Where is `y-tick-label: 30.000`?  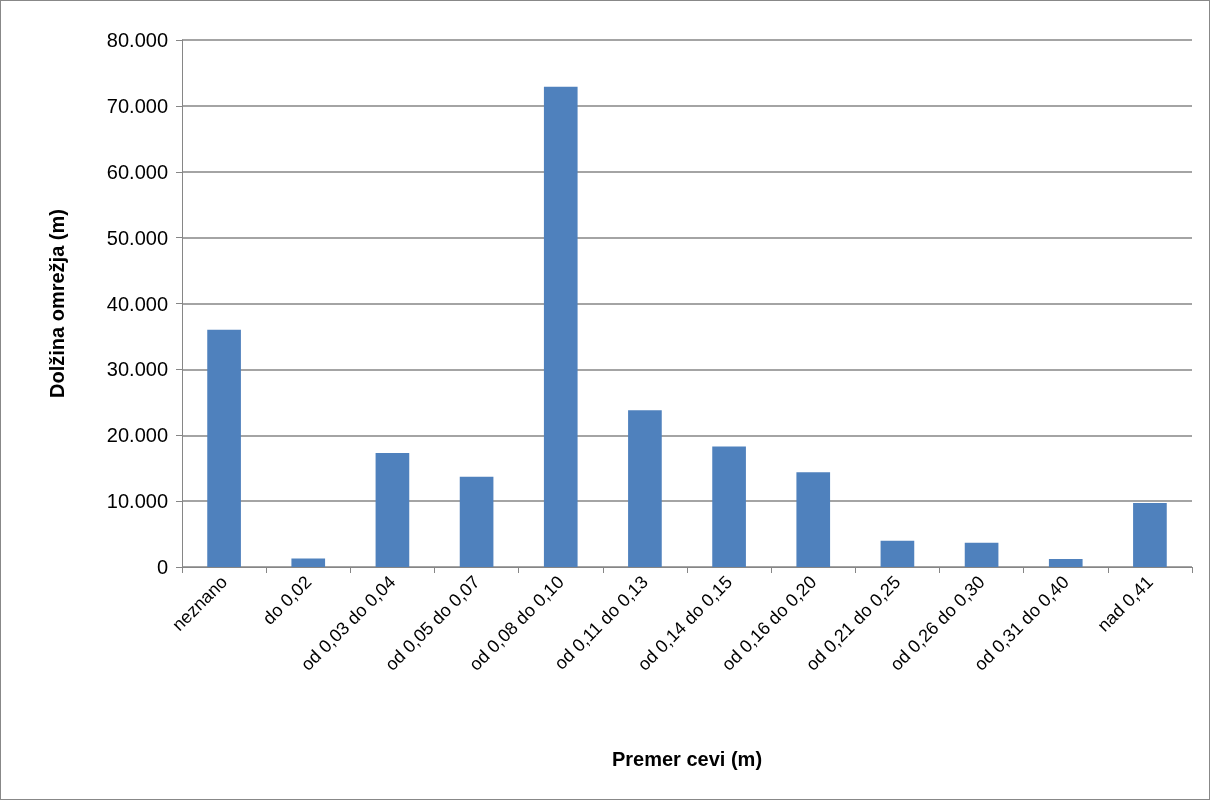
y-tick-label: 30.000 is located at coordinates (137, 369).